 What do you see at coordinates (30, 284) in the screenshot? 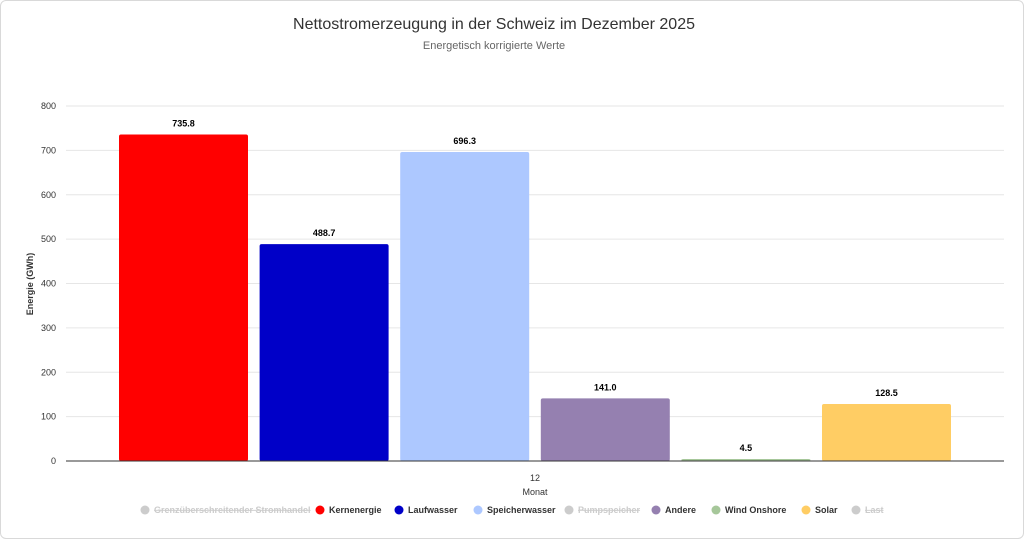
I see `y-axis-title: Energie (GWh)` at bounding box center [30, 284].